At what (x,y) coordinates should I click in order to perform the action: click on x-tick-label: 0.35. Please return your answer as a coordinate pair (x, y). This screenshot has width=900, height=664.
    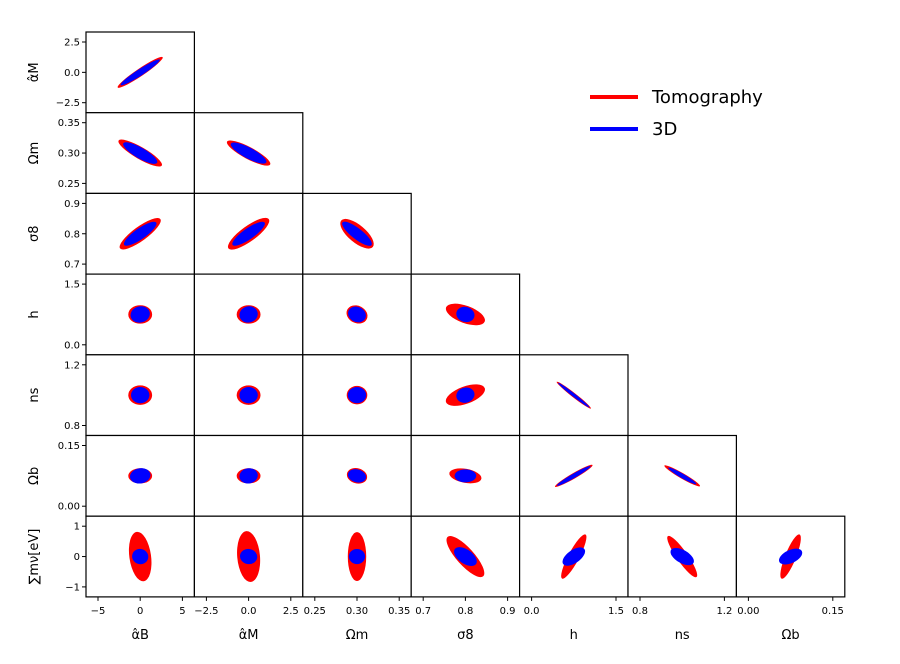
    Looking at the image, I should click on (399, 611).